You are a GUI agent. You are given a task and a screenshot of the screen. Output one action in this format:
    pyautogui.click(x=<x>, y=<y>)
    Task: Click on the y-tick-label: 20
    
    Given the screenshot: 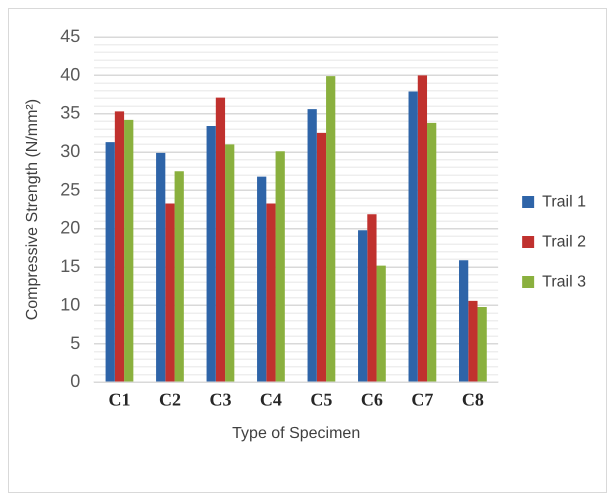 What is the action you would take?
    pyautogui.click(x=70, y=228)
    